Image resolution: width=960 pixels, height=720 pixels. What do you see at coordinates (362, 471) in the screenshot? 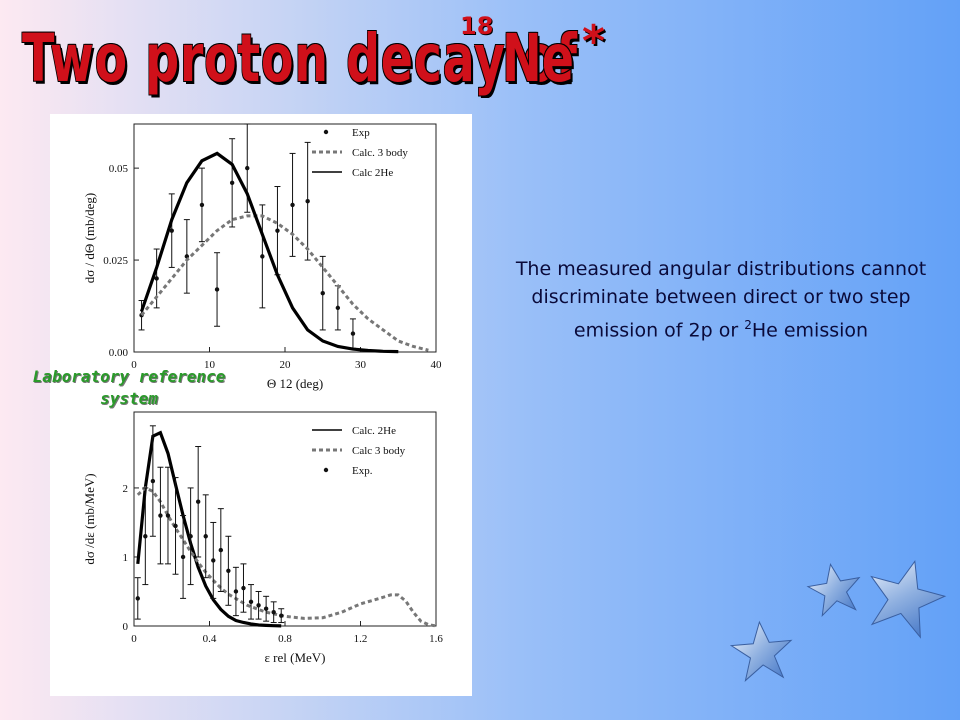
I see `legend-label: Exp.` at bounding box center [362, 471].